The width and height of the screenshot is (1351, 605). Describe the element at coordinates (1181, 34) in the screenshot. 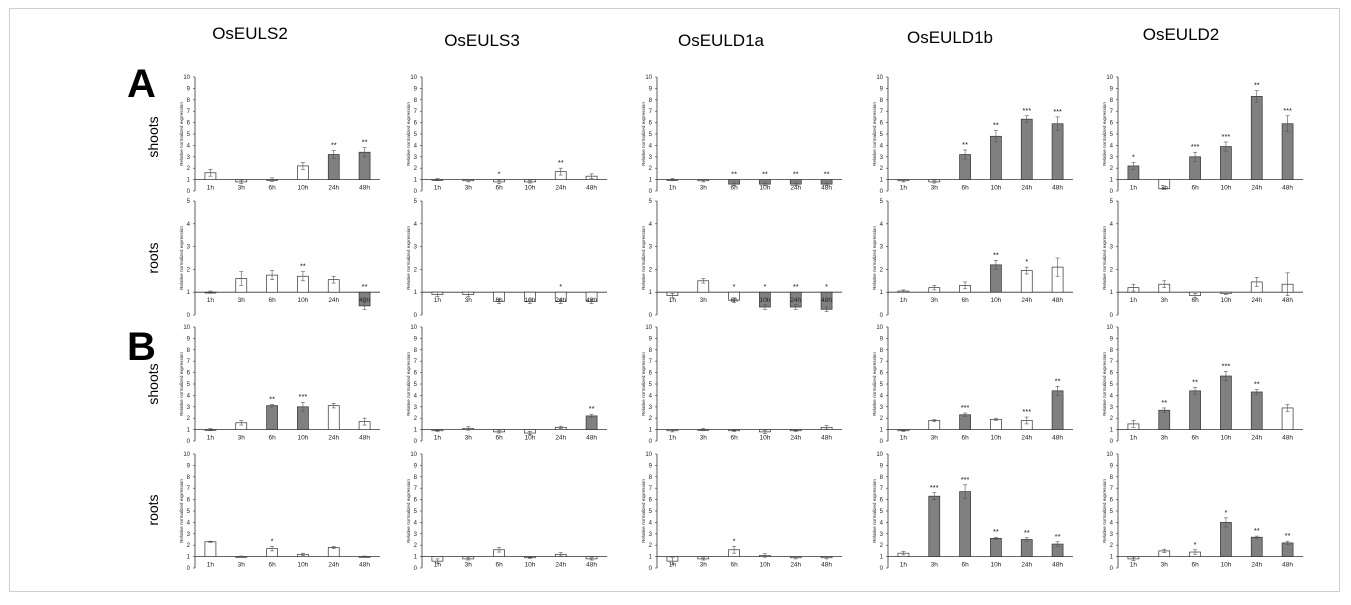

I see `gene-title-5: OsEULD2` at that location.